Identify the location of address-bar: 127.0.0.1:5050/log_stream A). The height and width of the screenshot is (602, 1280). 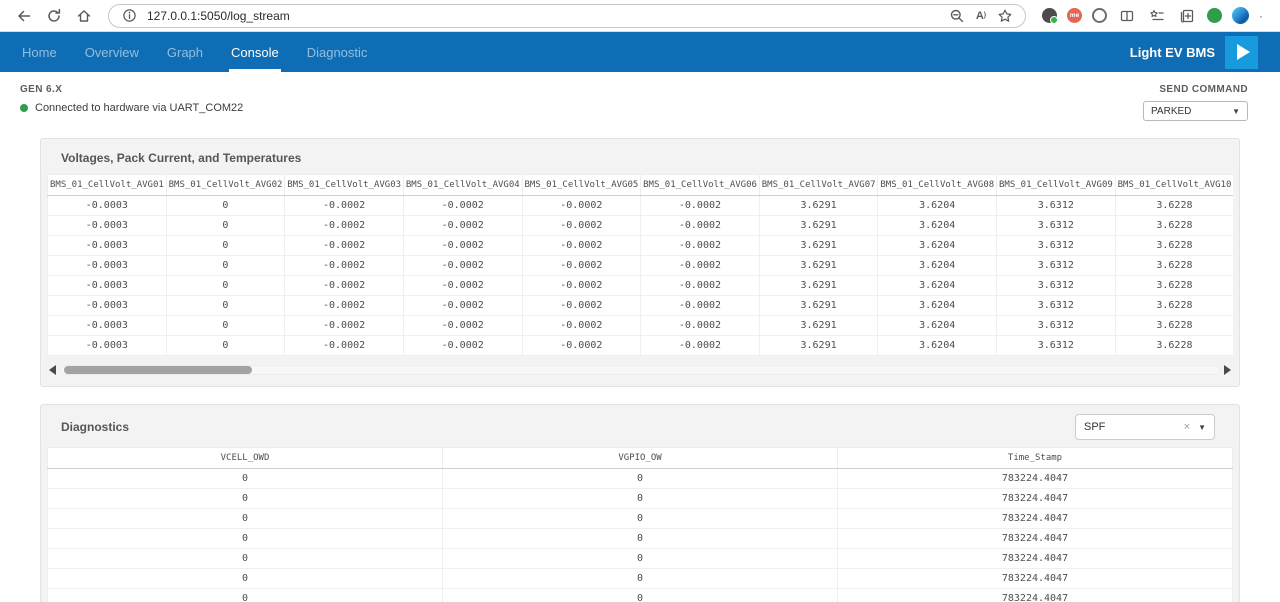
(567, 15).